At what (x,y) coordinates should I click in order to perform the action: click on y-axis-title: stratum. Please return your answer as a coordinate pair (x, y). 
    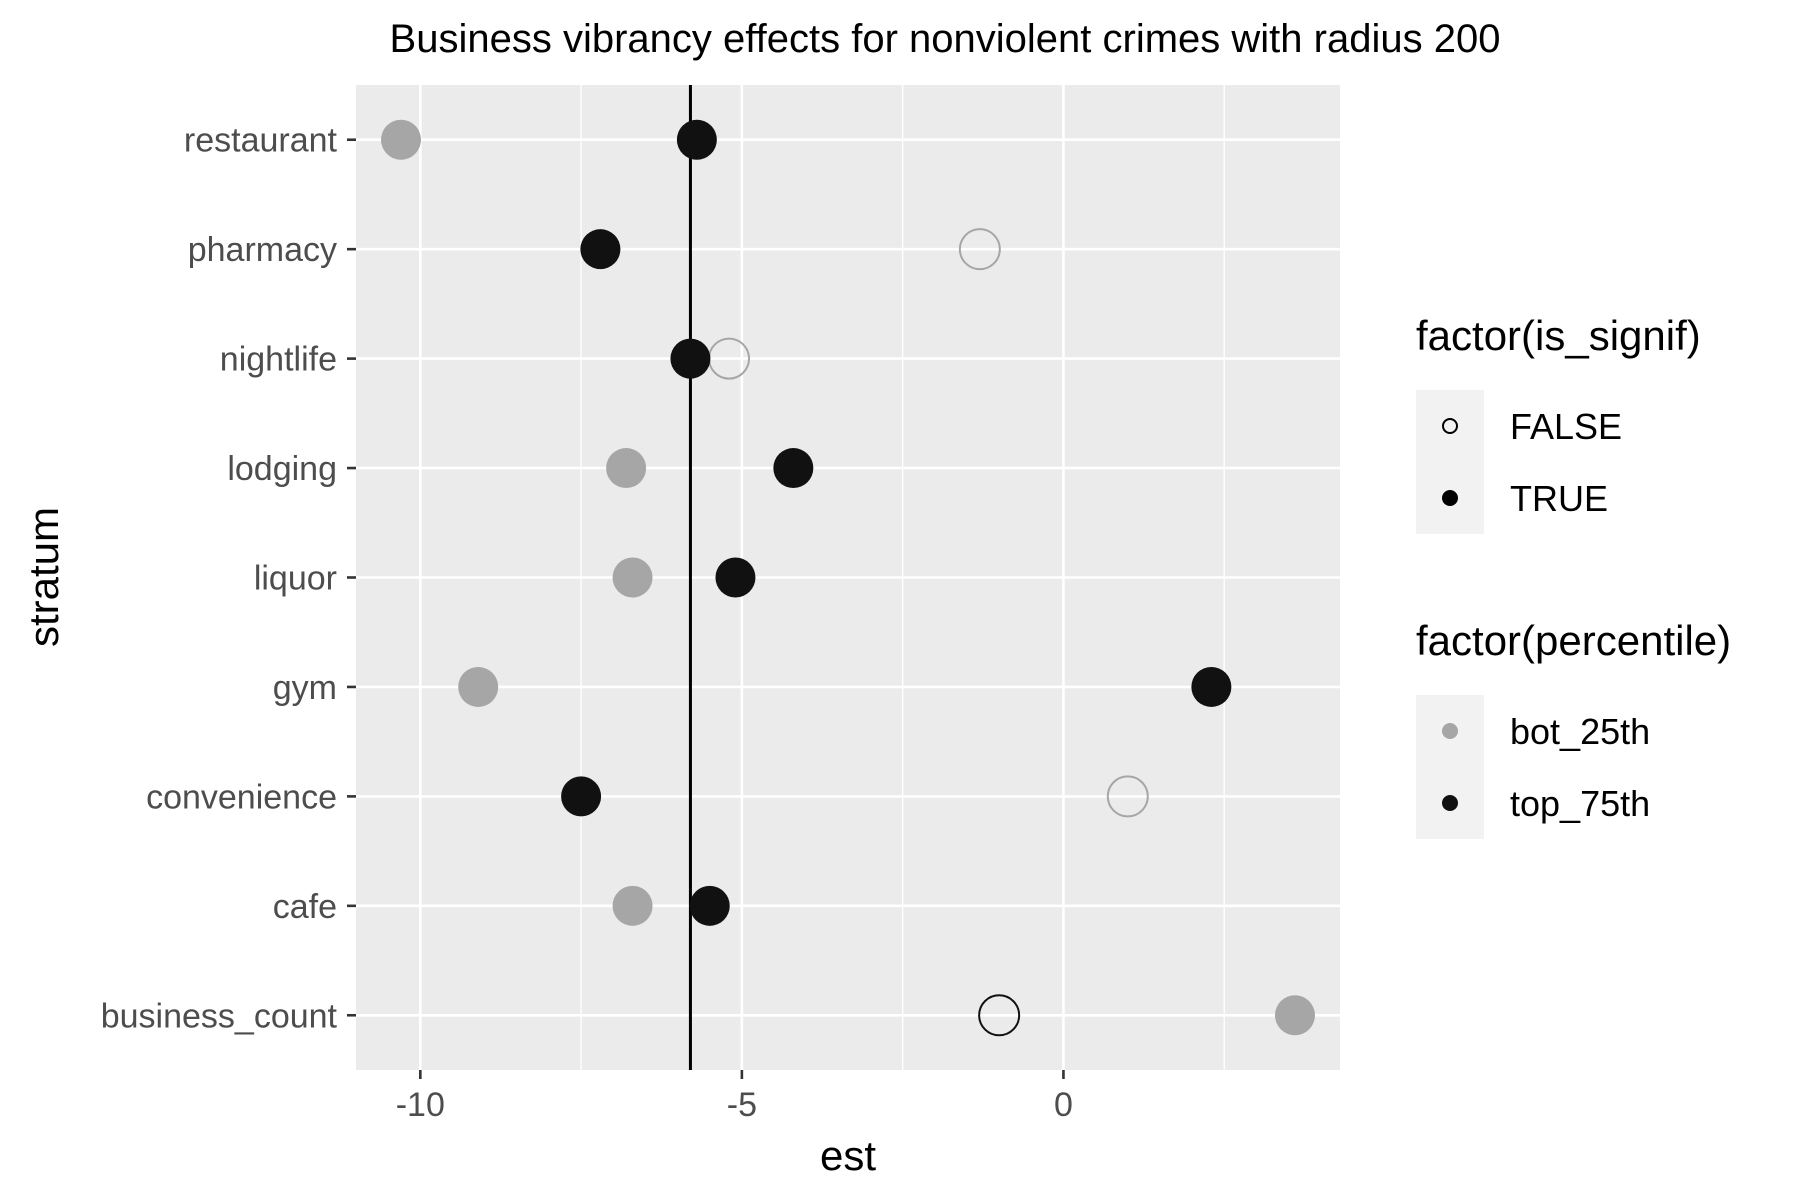
    Looking at the image, I should click on (43, 577).